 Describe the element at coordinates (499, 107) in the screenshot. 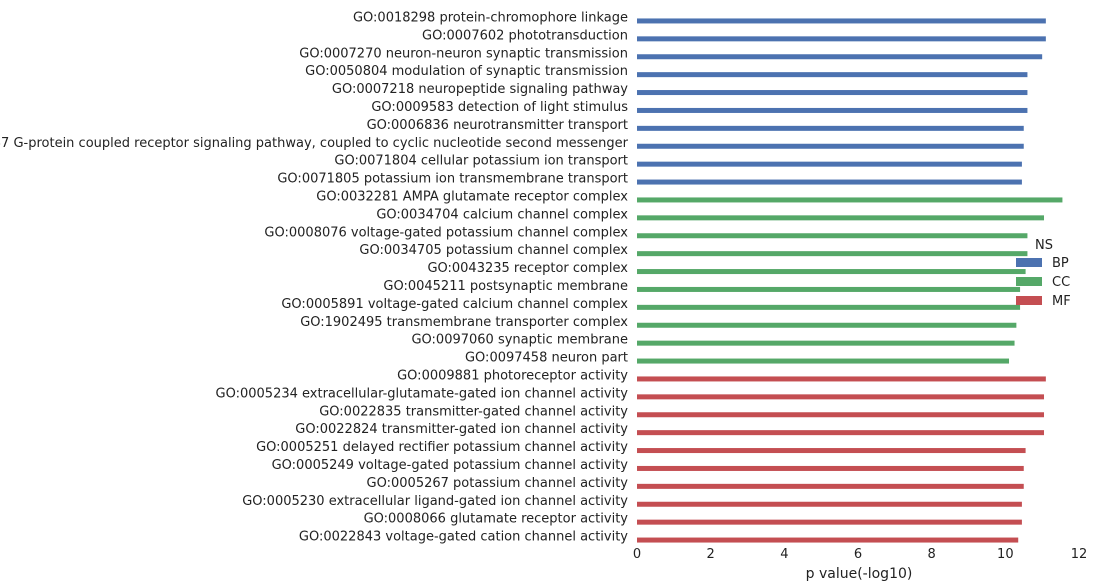

I see `category-label: GO:0009583 detection of light stimulus` at that location.